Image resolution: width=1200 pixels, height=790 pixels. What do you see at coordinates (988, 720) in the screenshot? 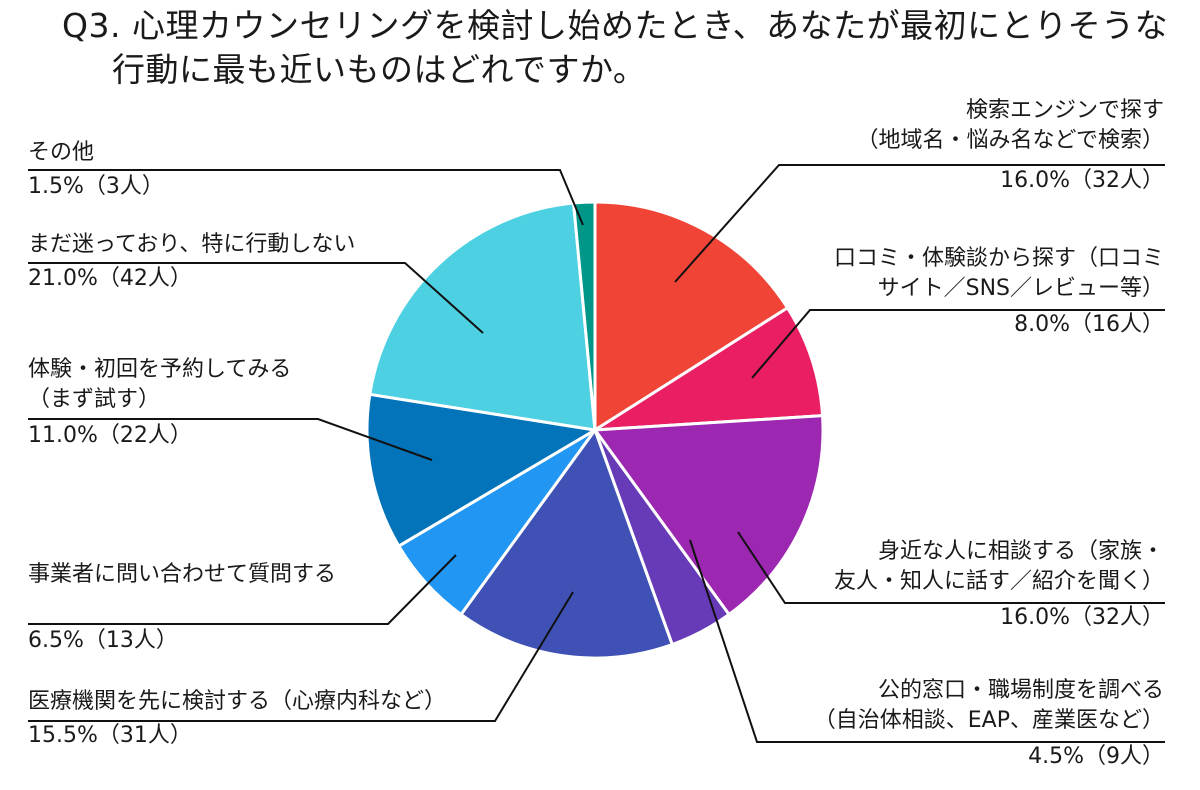
I see `label-text: （自治体相談、EAP、産業医など）` at bounding box center [988, 720].